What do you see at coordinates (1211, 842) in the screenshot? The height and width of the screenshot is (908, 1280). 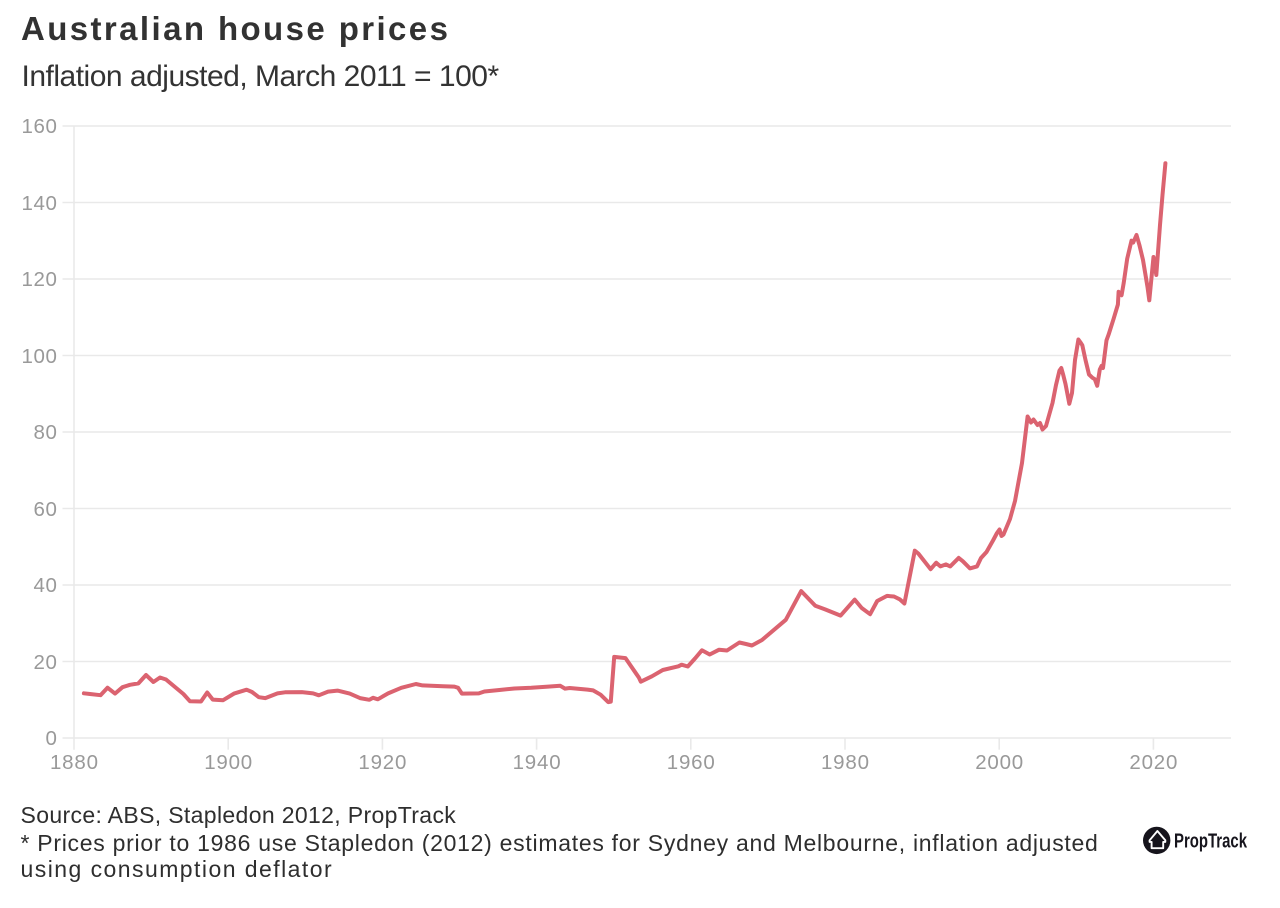 I see `svg-text: PropTrack` at bounding box center [1211, 842].